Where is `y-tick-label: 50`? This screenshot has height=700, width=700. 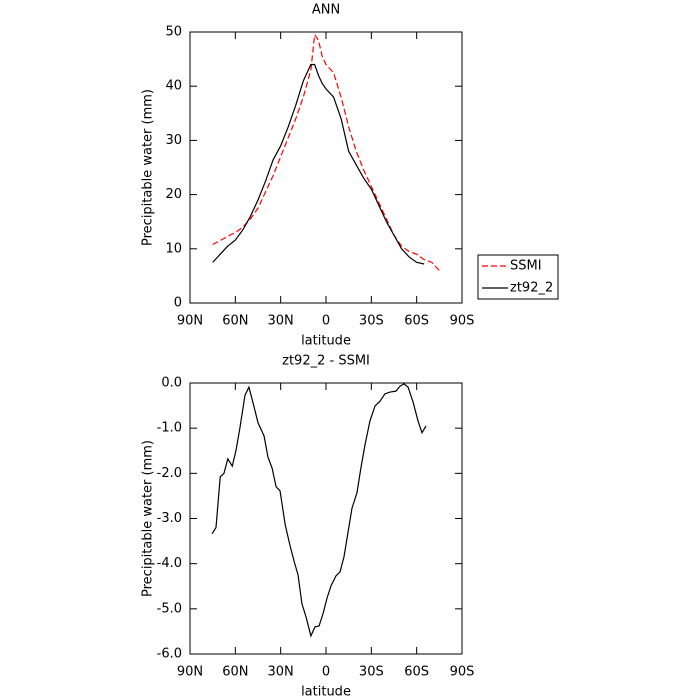 y-tick-label: 50 is located at coordinates (173, 32).